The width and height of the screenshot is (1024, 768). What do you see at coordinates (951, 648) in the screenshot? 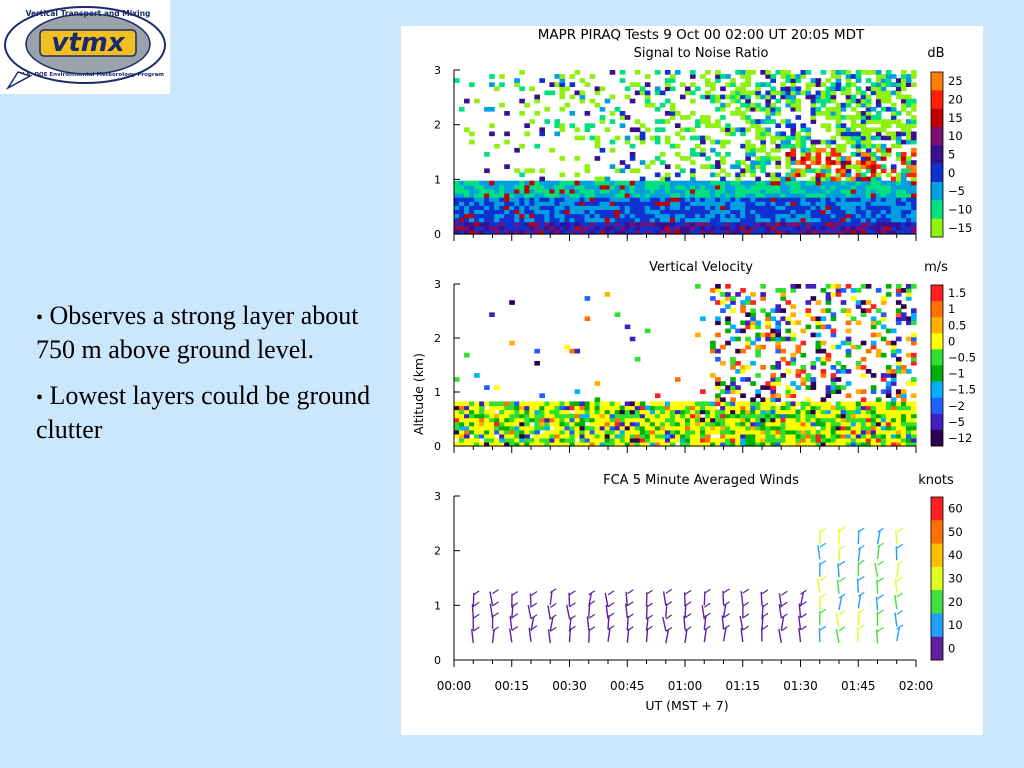
I see `colorbar-label: 0` at bounding box center [951, 648].